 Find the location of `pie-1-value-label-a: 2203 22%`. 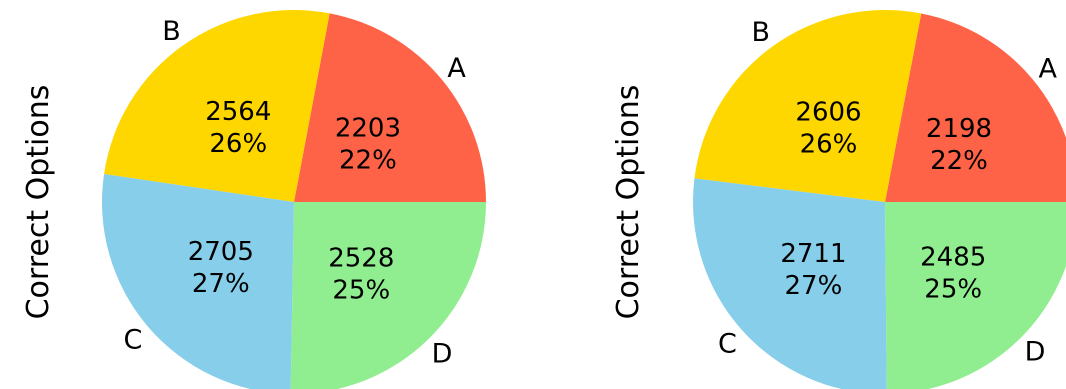

pie-1-value-label-a: 2203 22% is located at coordinates (368, 145).